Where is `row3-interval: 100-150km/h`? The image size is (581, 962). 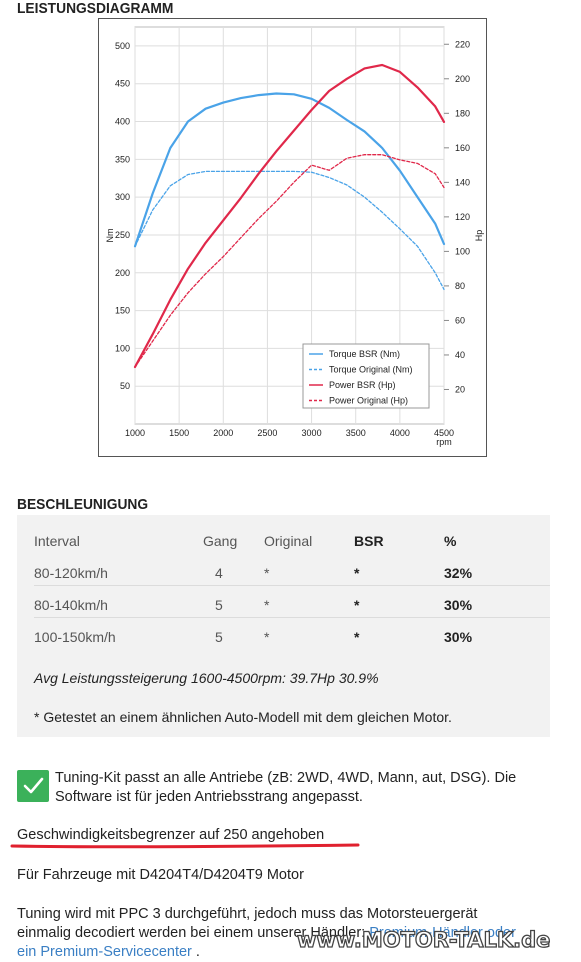 row3-interval: 100-150km/h is located at coordinates (75, 637).